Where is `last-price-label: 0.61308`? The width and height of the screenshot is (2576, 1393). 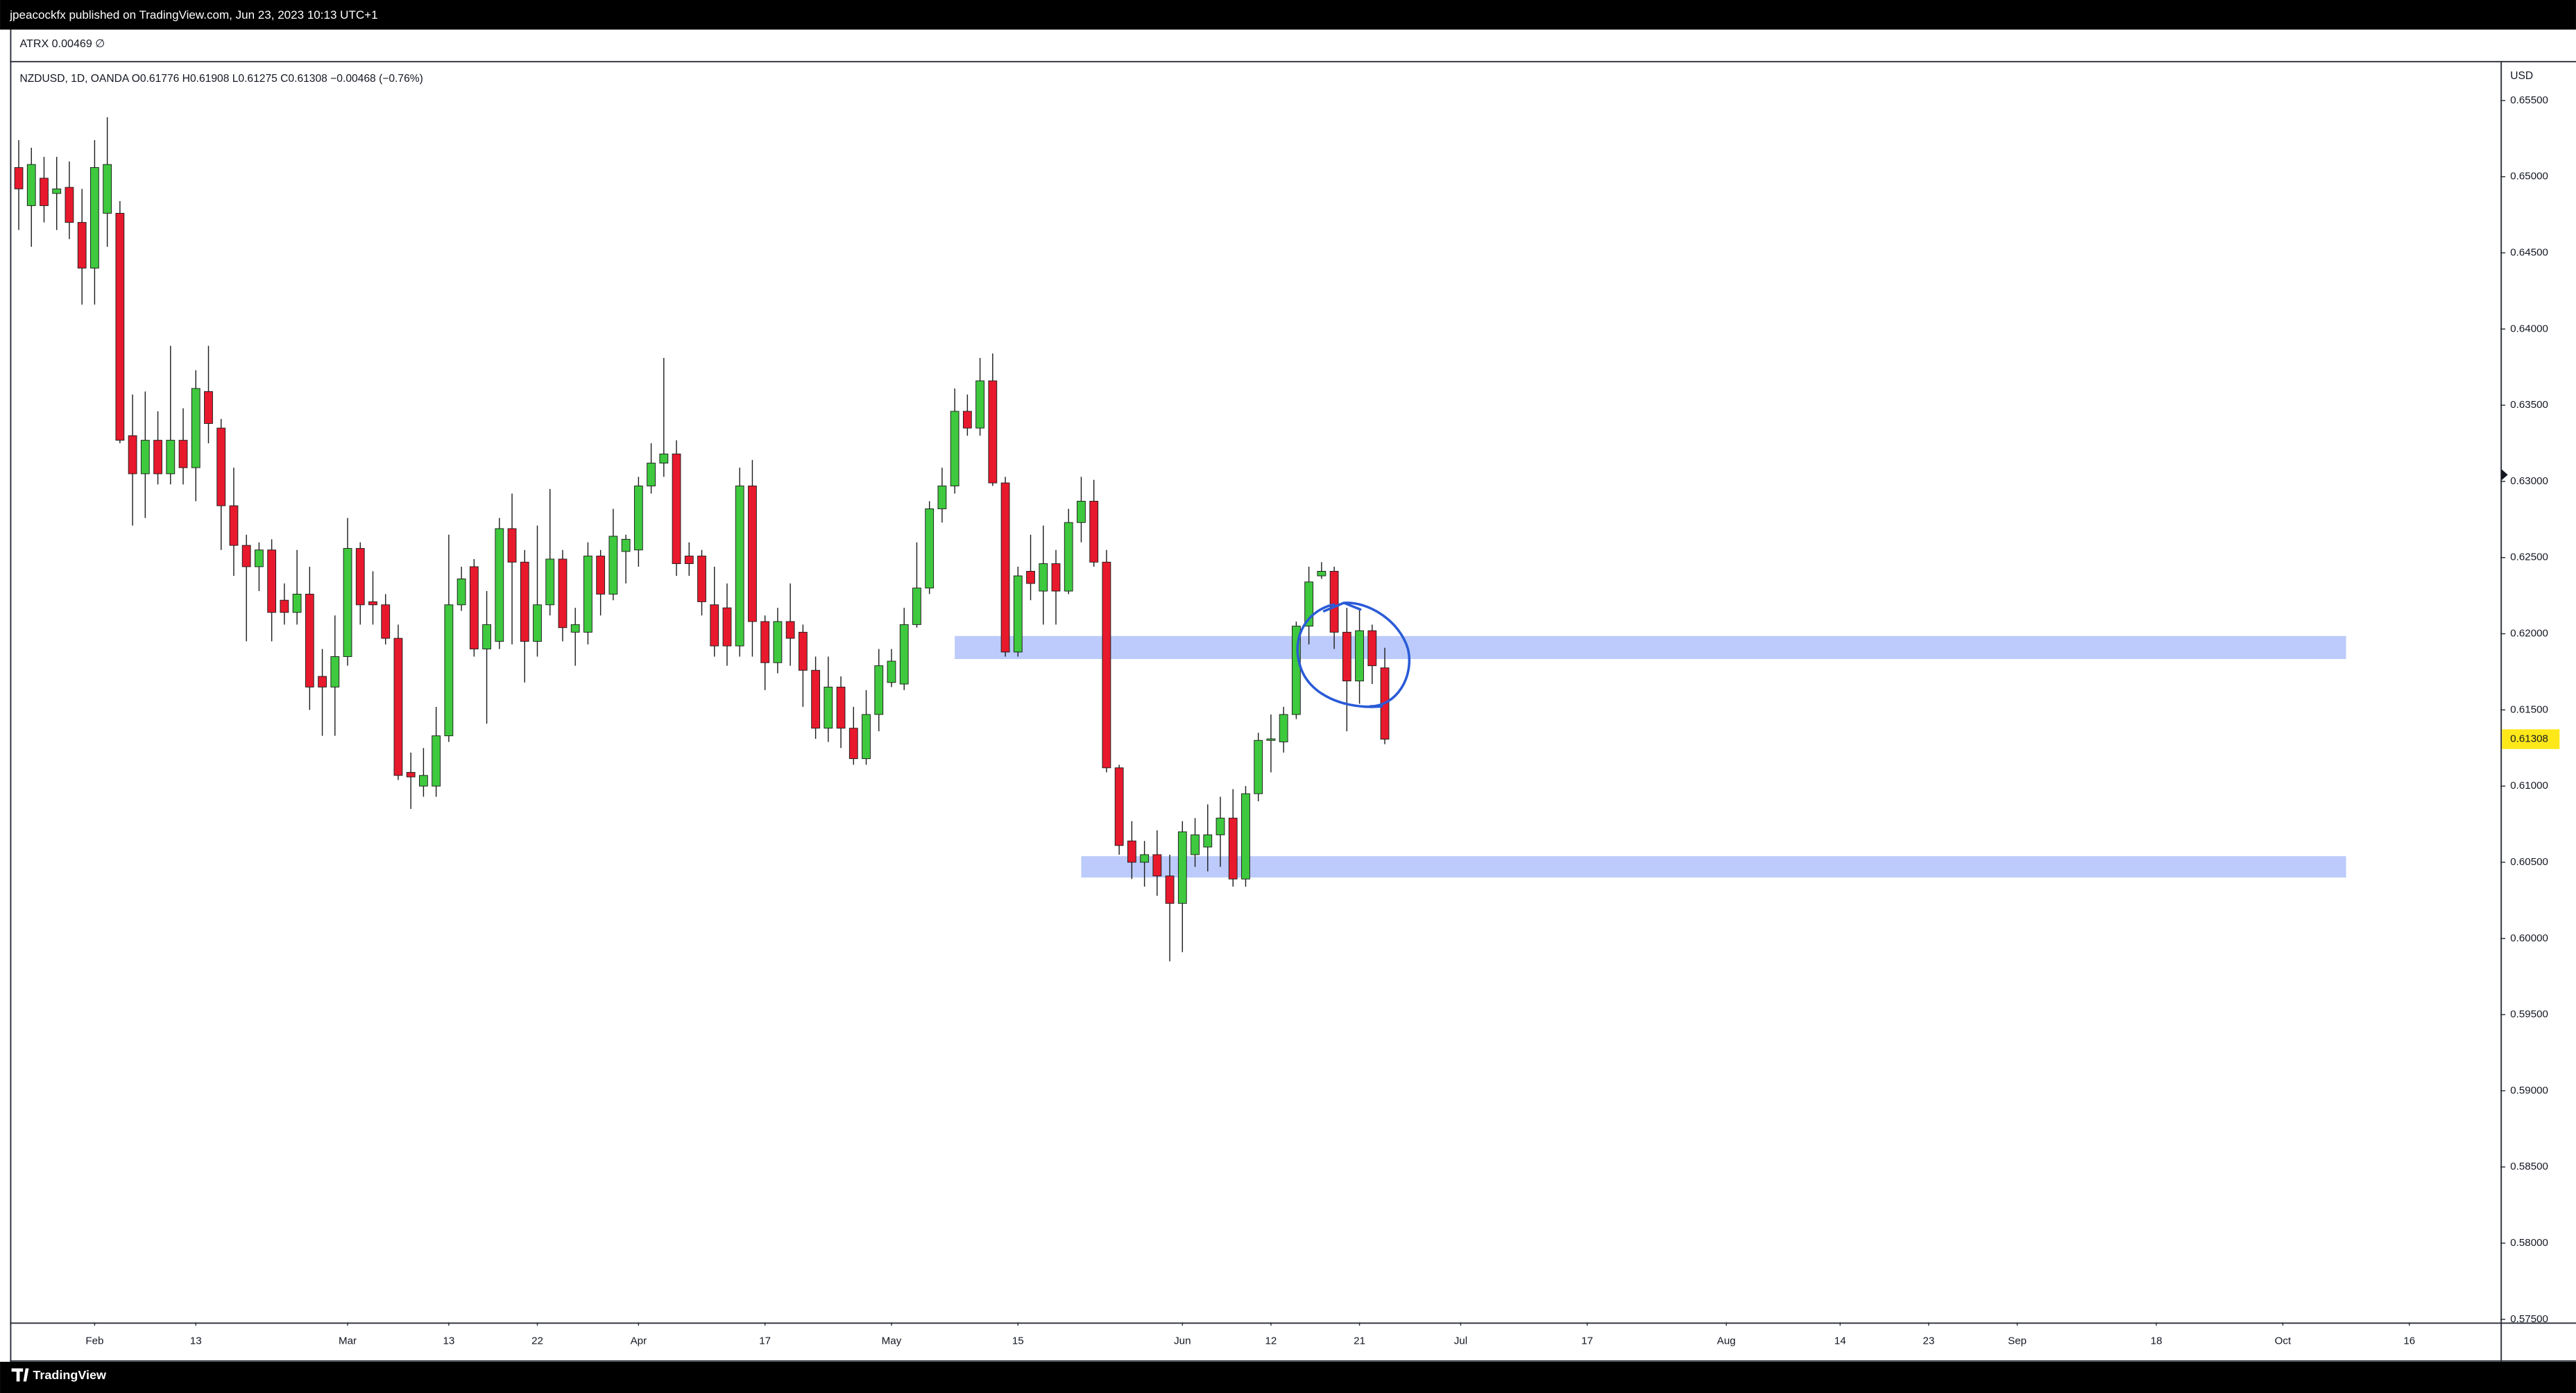
last-price-label: 0.61308 is located at coordinates (2529, 739).